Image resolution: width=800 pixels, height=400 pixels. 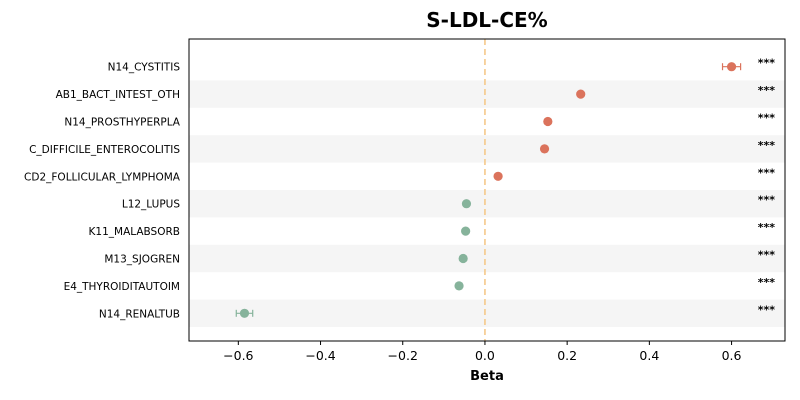 I want to click on x-tick-label: −0.4, so click(x=320, y=355).